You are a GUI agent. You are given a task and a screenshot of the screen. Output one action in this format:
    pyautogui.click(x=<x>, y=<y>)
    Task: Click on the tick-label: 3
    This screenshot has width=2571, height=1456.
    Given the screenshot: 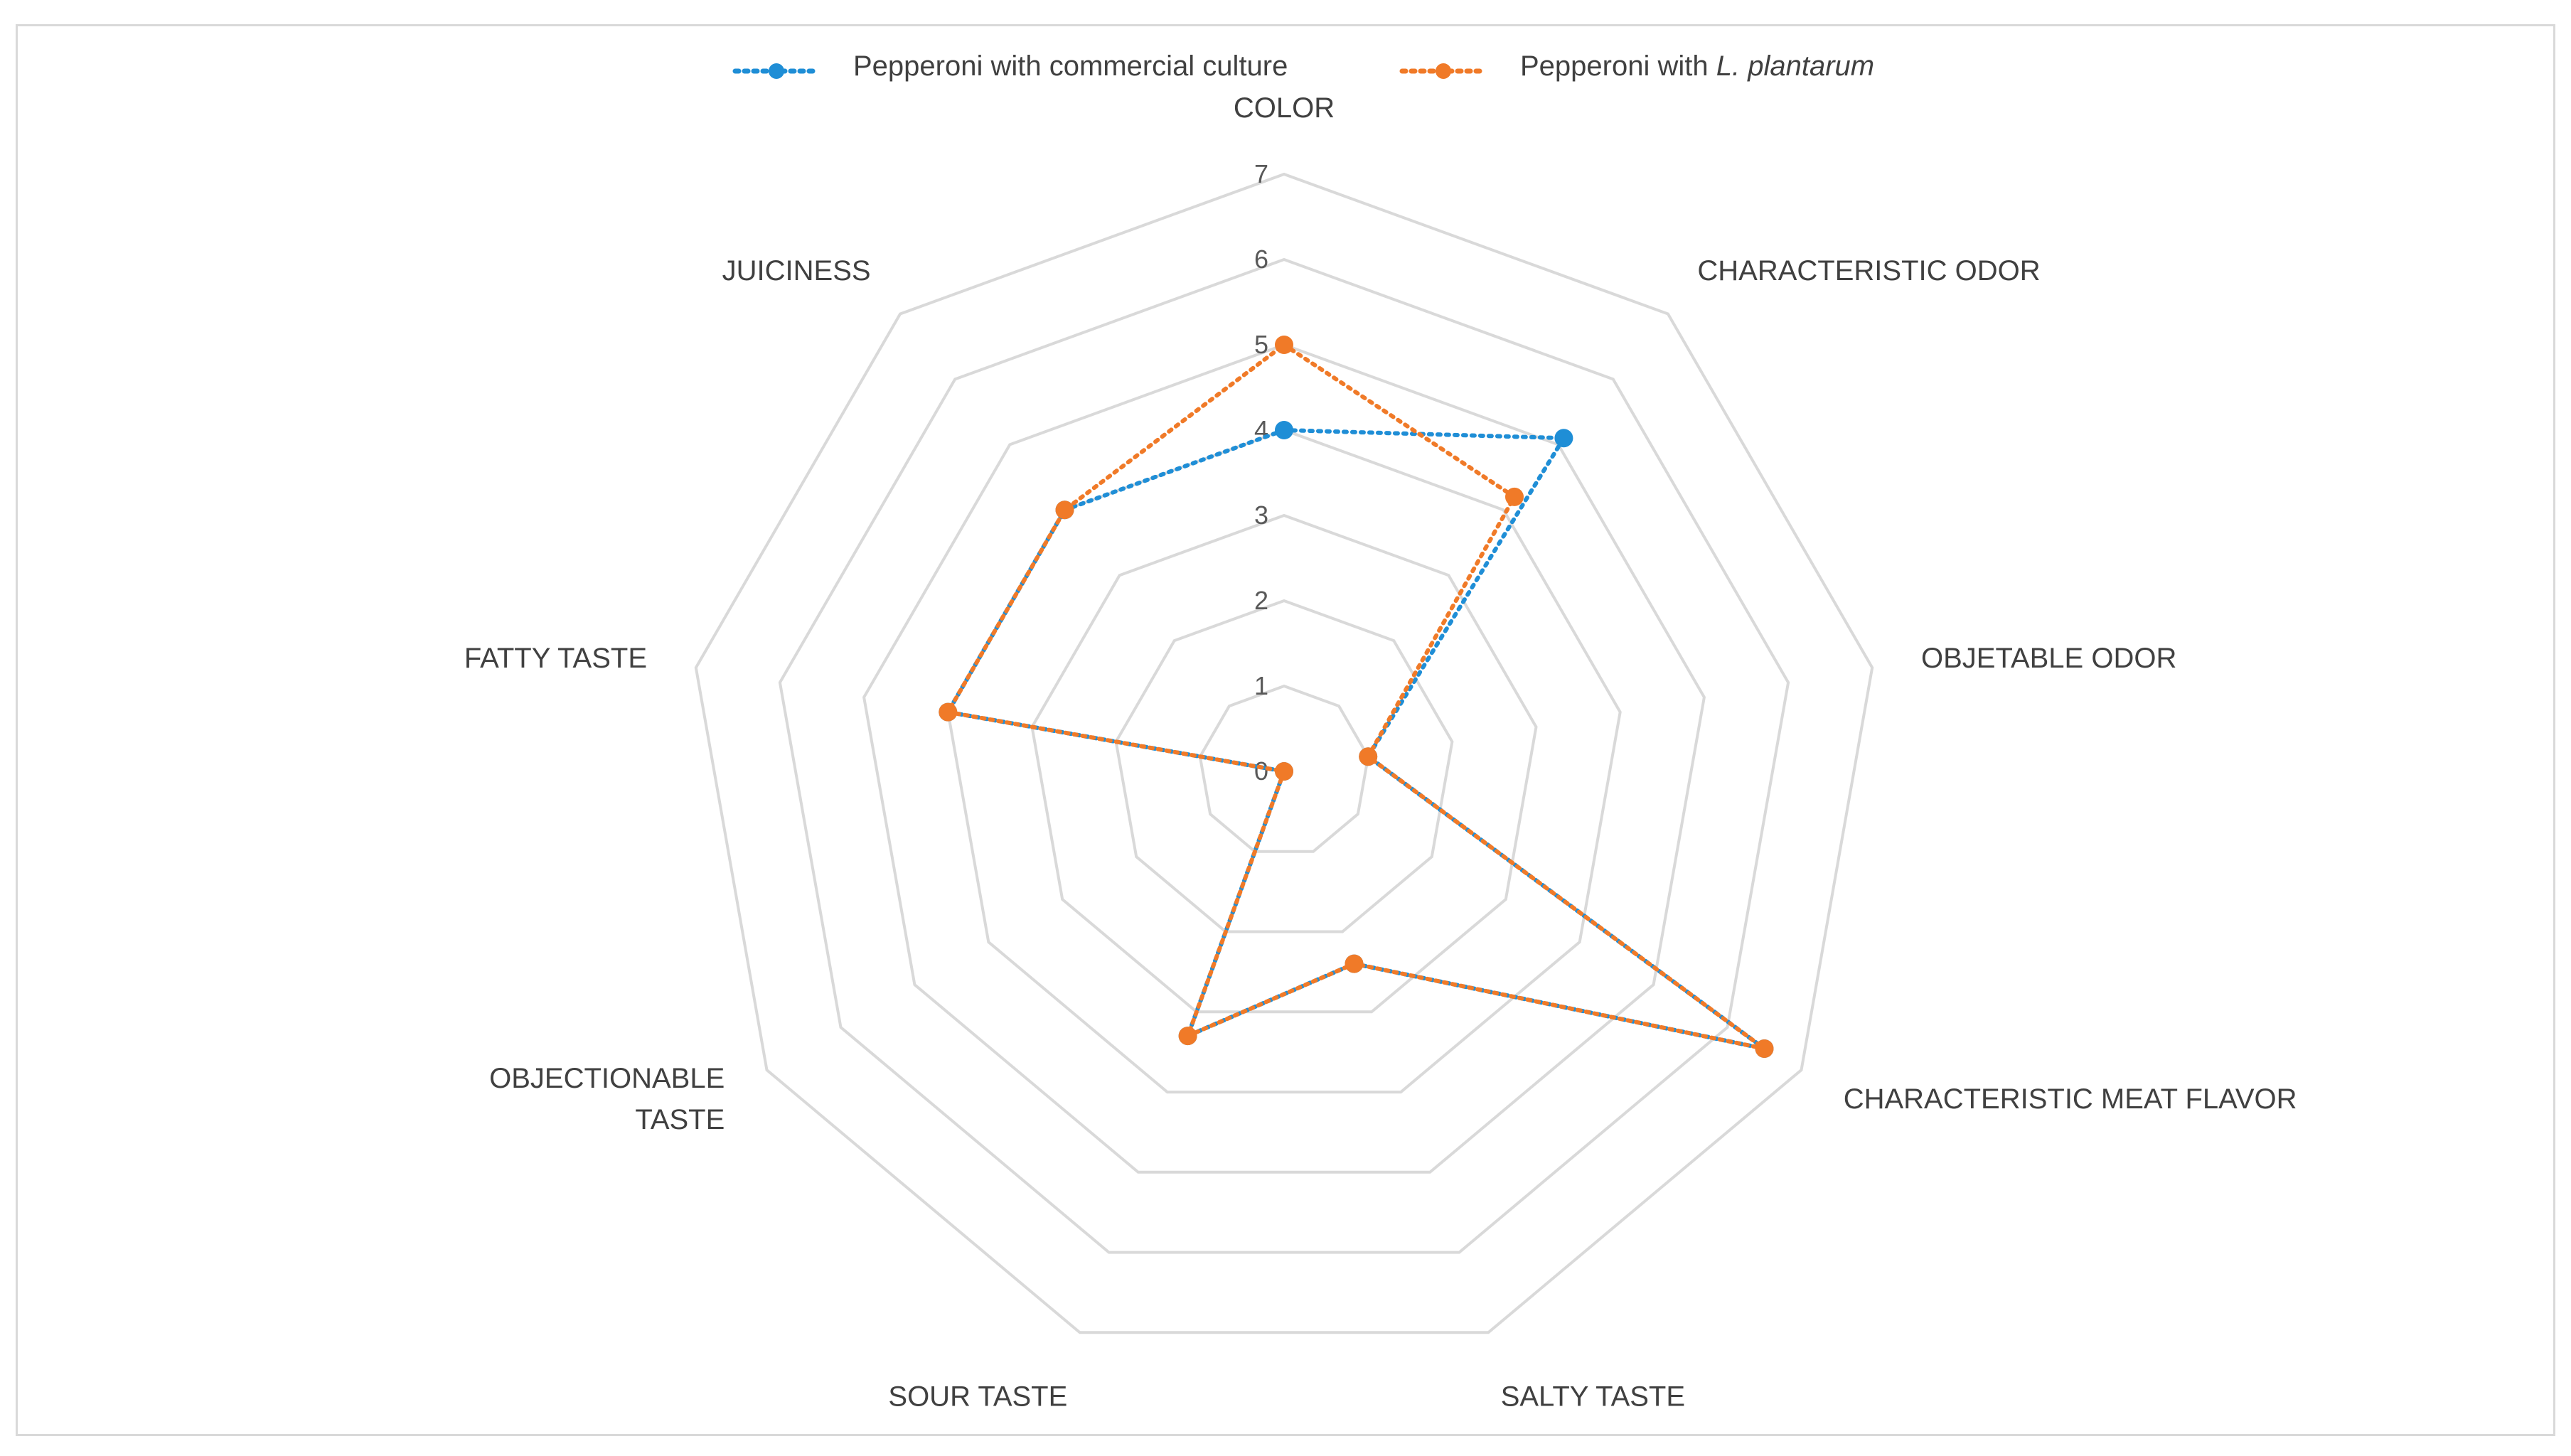 What is the action you would take?
    pyautogui.click(x=1261, y=515)
    